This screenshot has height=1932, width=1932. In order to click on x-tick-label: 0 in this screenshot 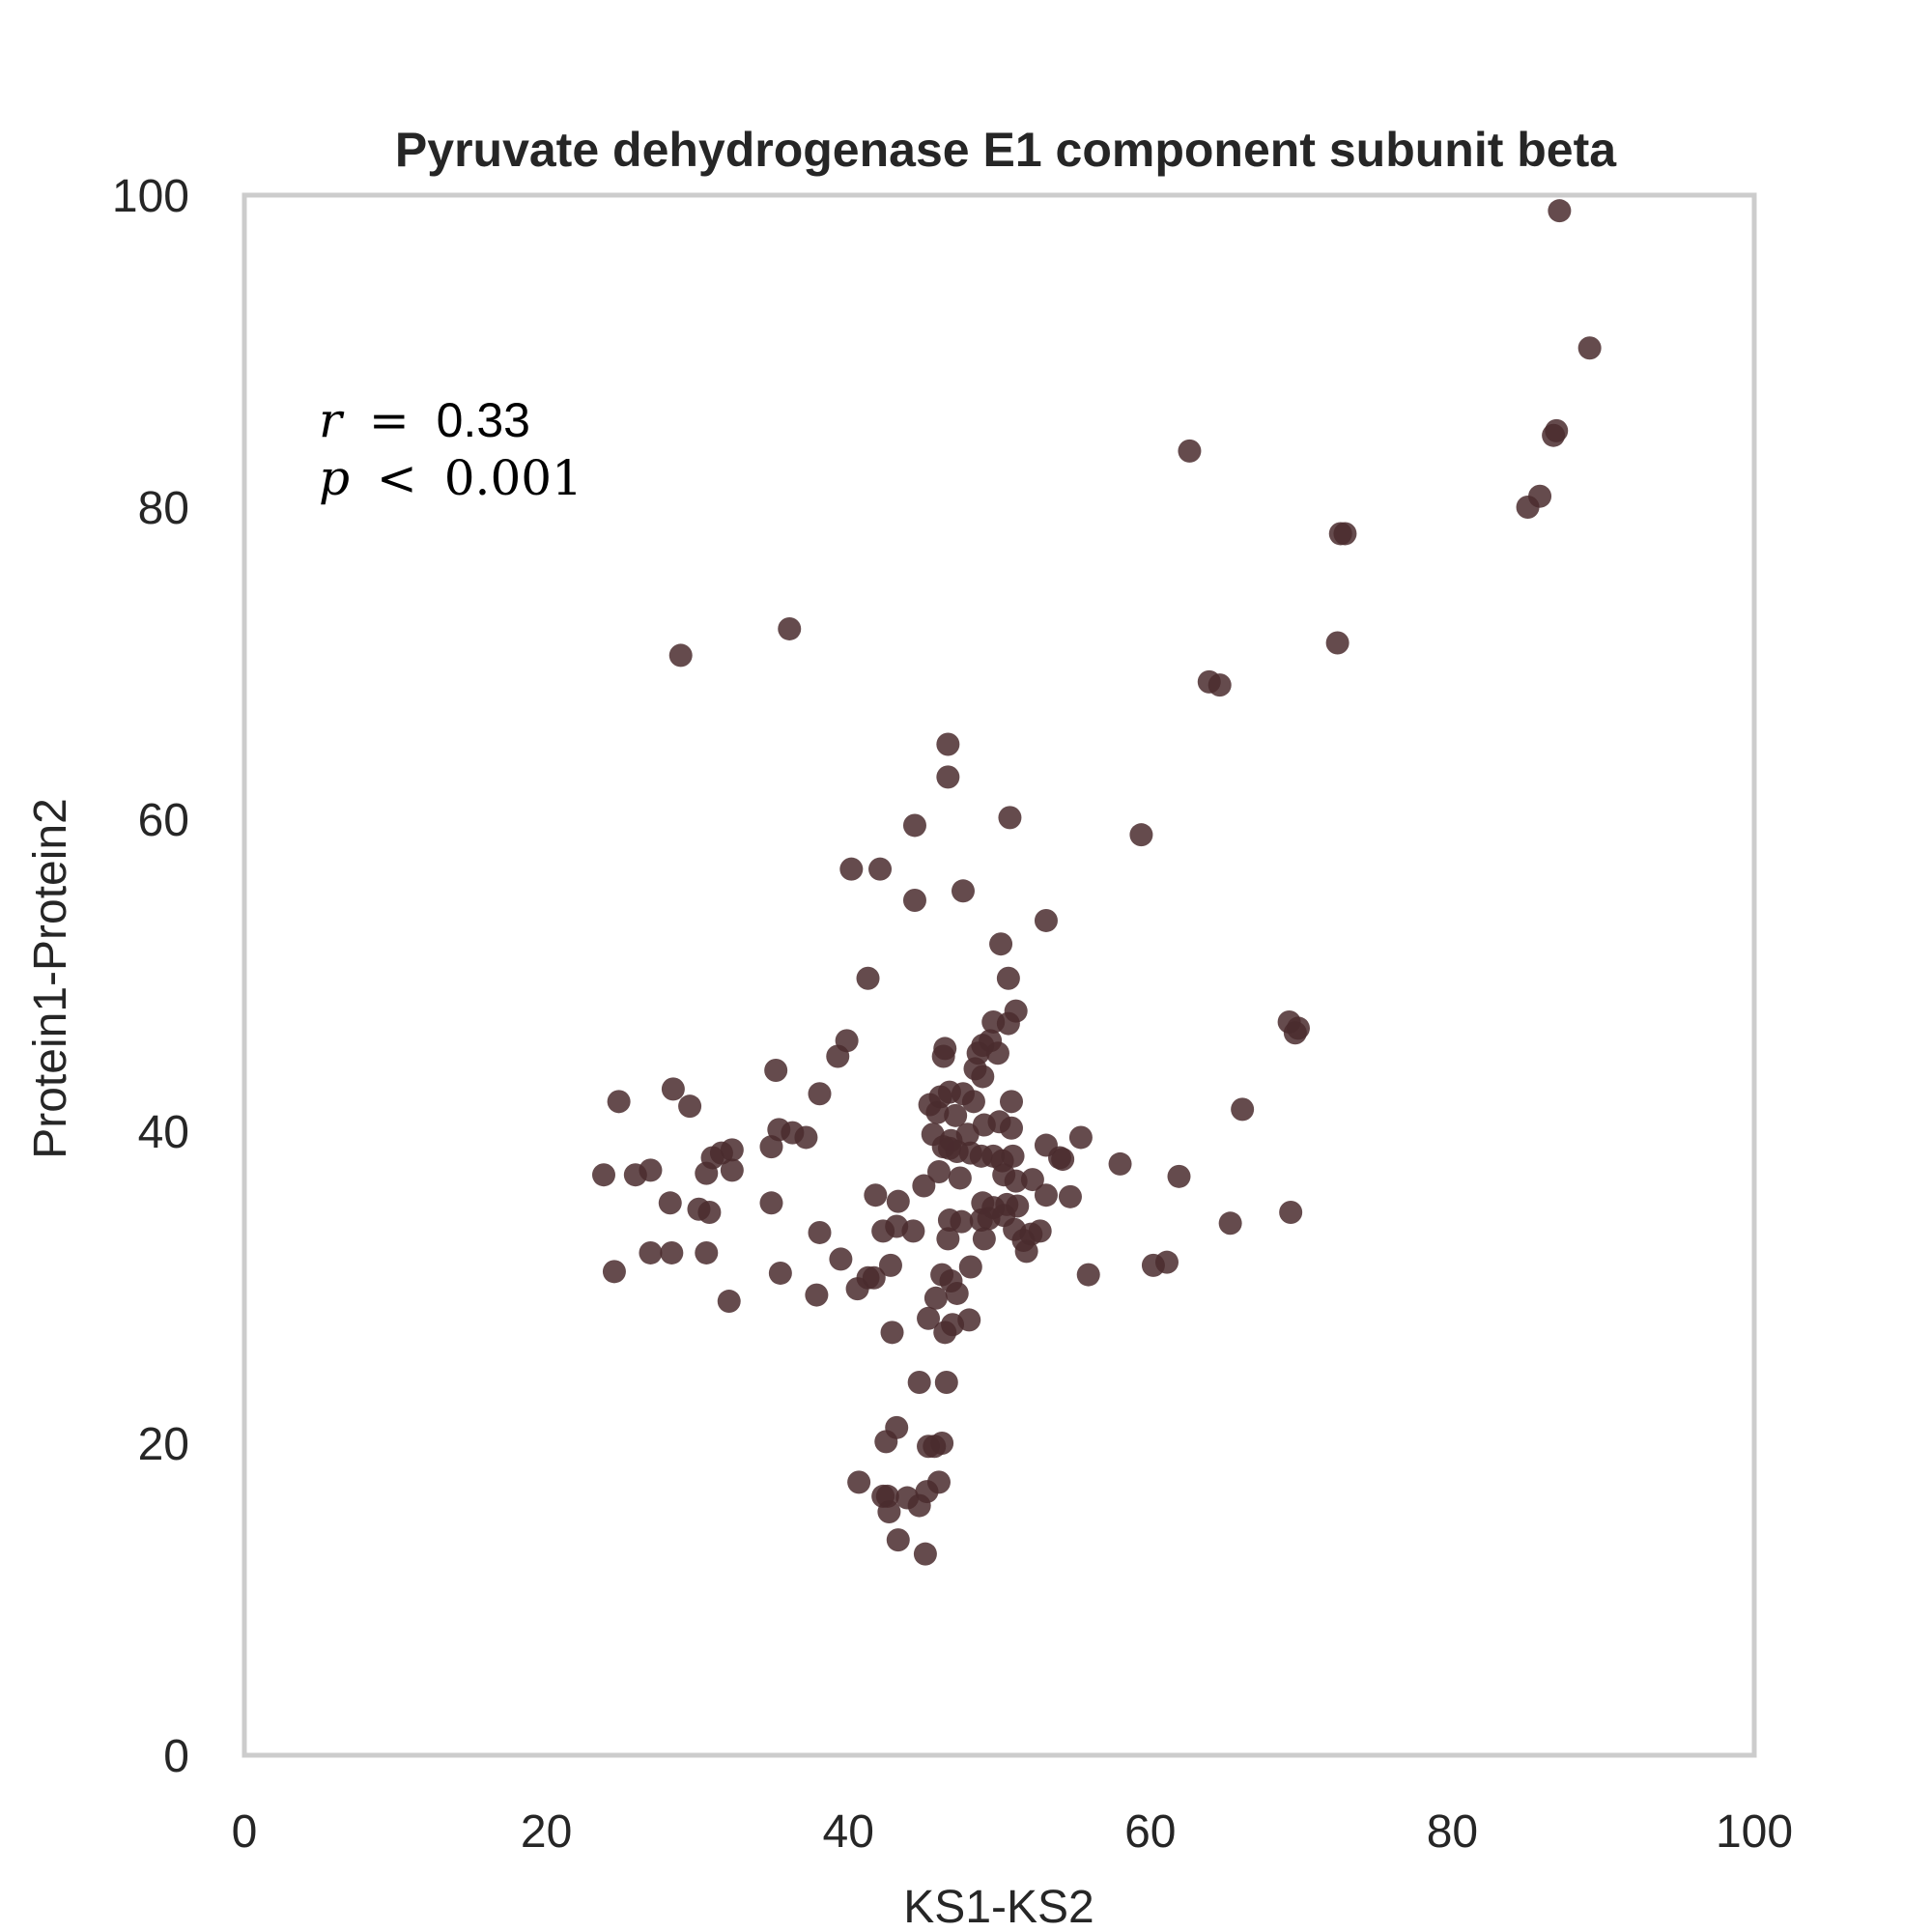, I will do `click(245, 1832)`.